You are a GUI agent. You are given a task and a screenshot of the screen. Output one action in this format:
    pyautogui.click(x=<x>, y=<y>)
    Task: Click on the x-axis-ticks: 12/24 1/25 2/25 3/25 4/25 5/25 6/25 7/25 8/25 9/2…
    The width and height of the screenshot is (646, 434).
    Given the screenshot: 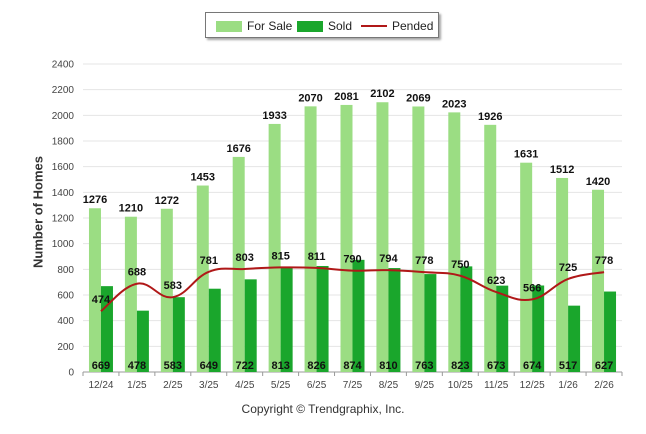 What is the action you would take?
    pyautogui.click(x=352, y=381)
    